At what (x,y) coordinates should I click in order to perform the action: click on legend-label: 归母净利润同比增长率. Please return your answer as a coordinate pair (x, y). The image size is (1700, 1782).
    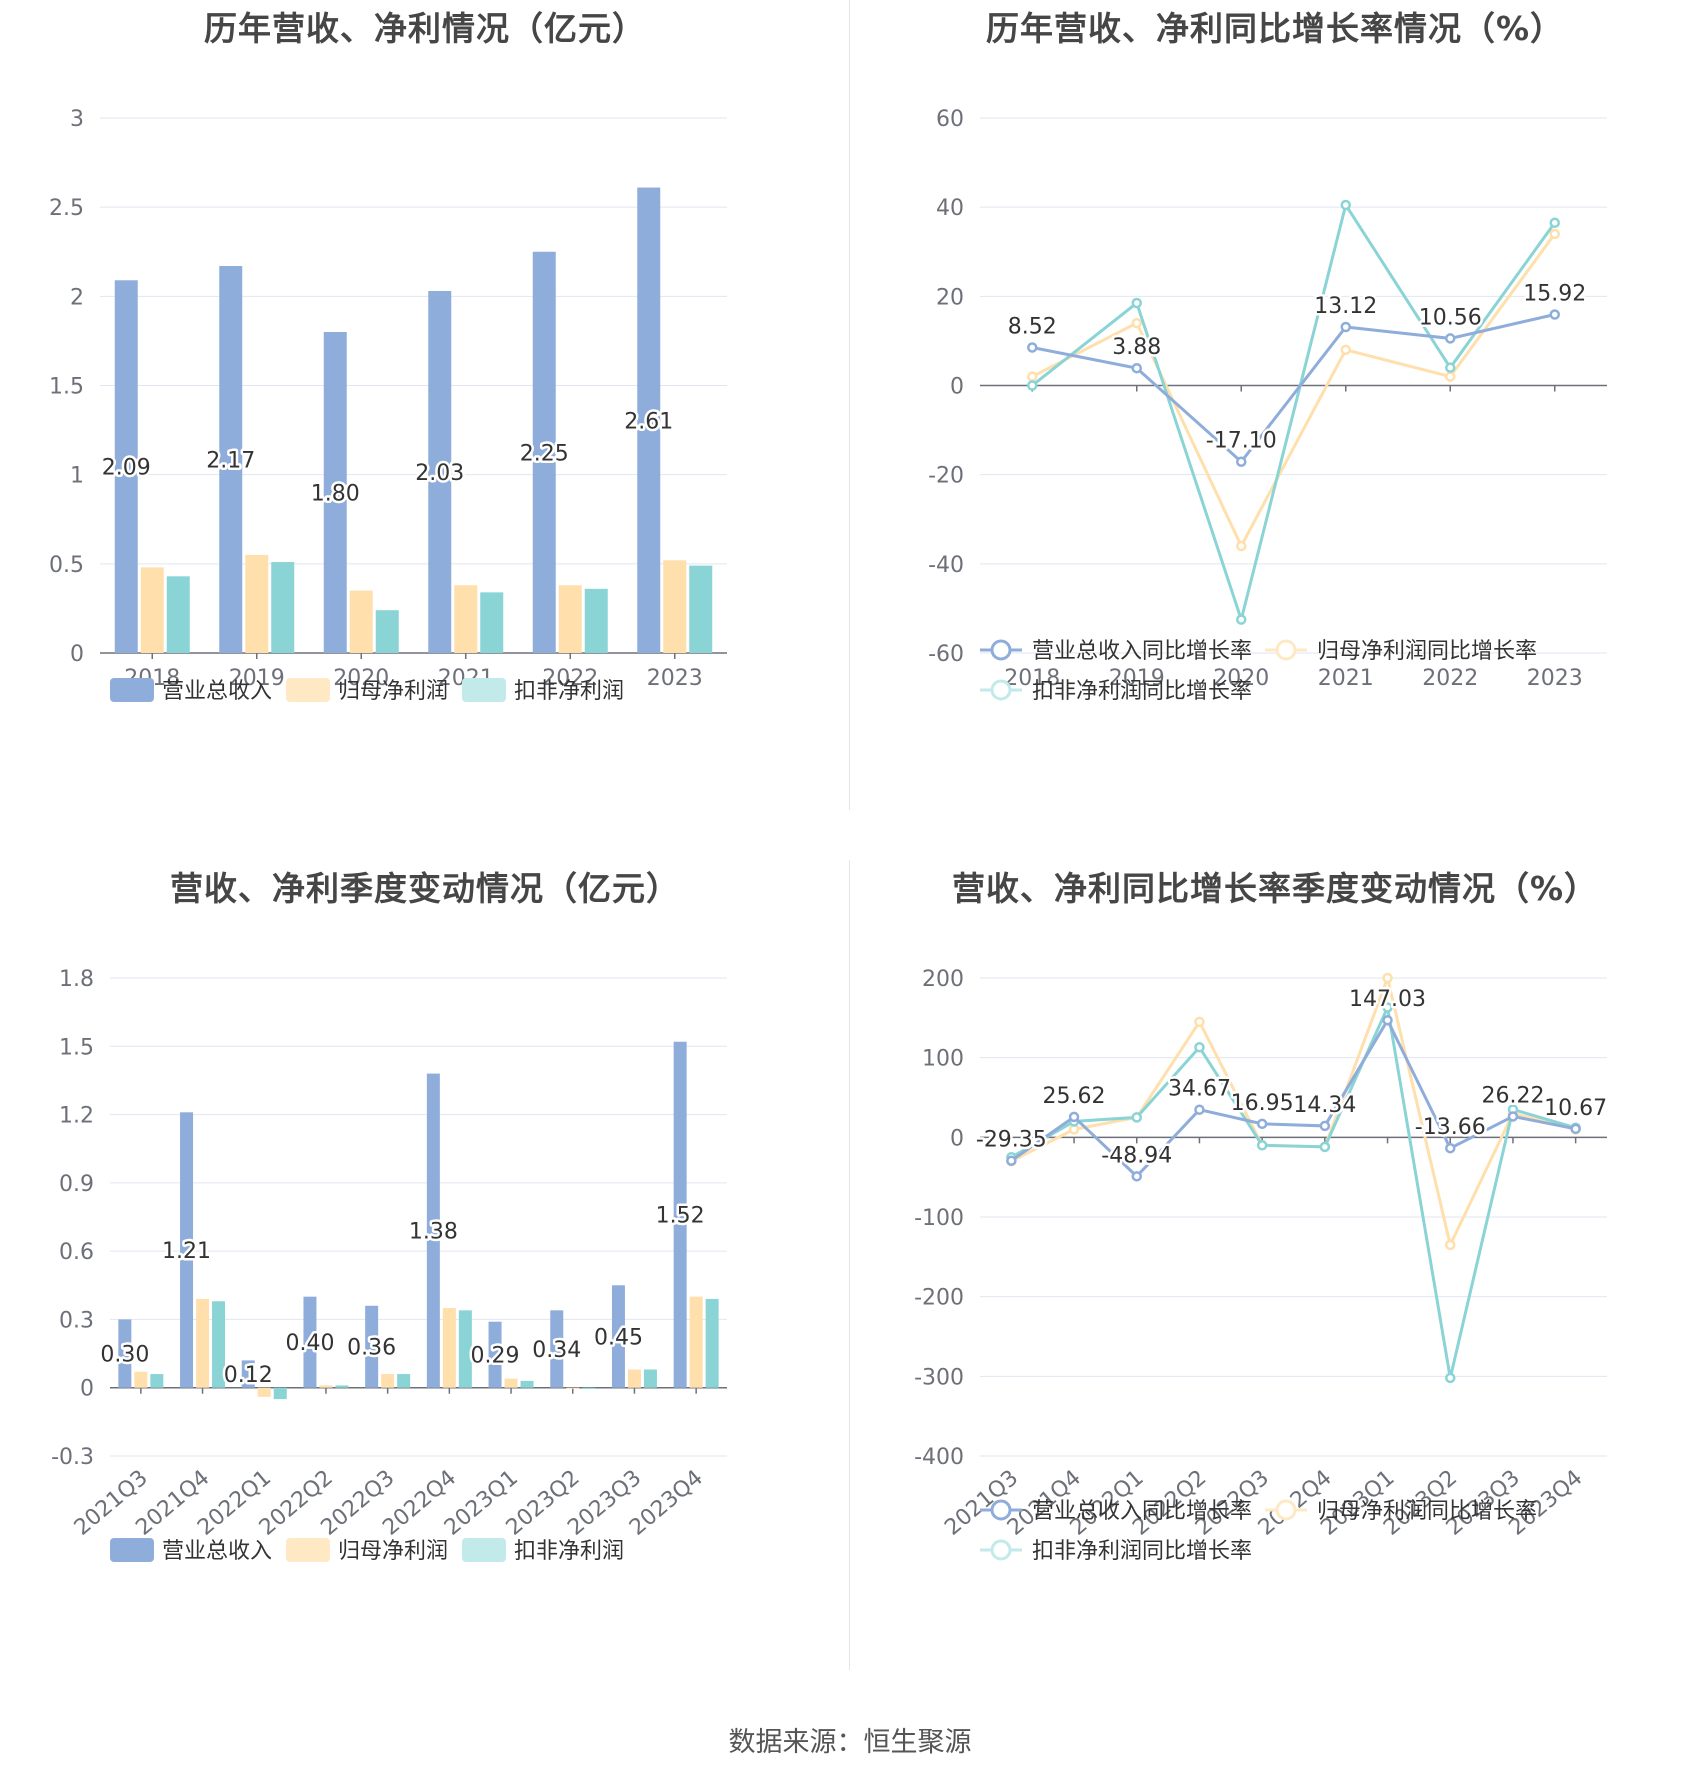
    Looking at the image, I should click on (1427, 651).